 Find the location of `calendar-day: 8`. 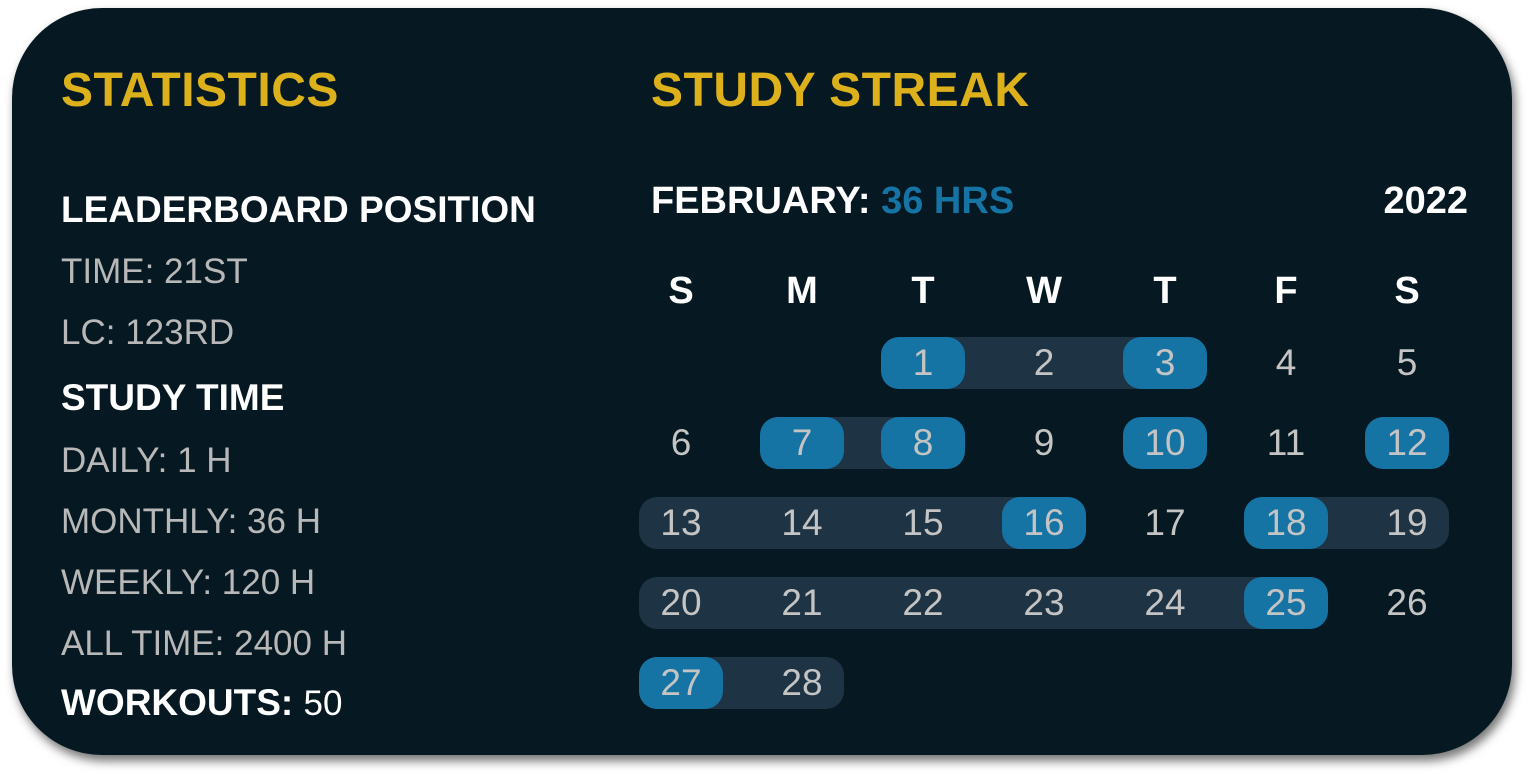

calendar-day: 8 is located at coordinates (923, 442).